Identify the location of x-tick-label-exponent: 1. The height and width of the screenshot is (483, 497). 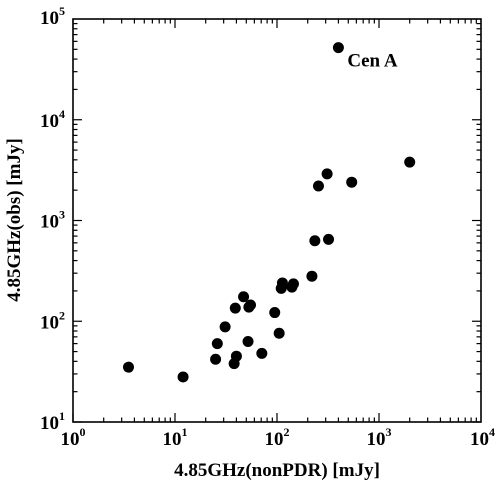
(185, 432).